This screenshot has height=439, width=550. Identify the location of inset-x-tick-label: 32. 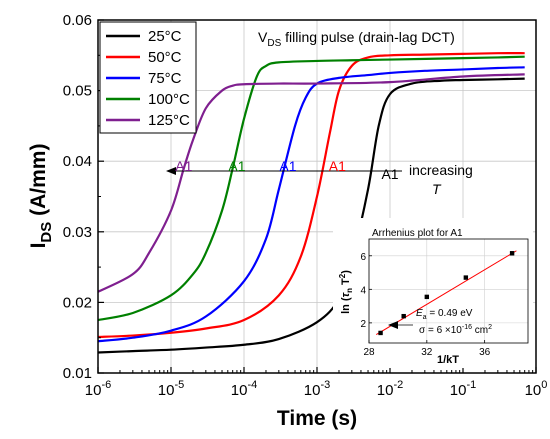
(427, 352).